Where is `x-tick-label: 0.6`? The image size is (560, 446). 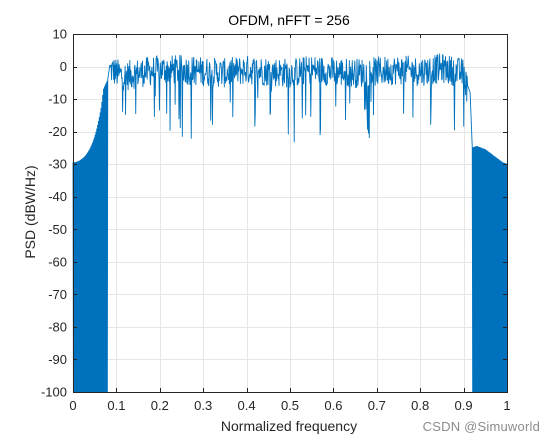 x-tick-label: 0.6 is located at coordinates (333, 405).